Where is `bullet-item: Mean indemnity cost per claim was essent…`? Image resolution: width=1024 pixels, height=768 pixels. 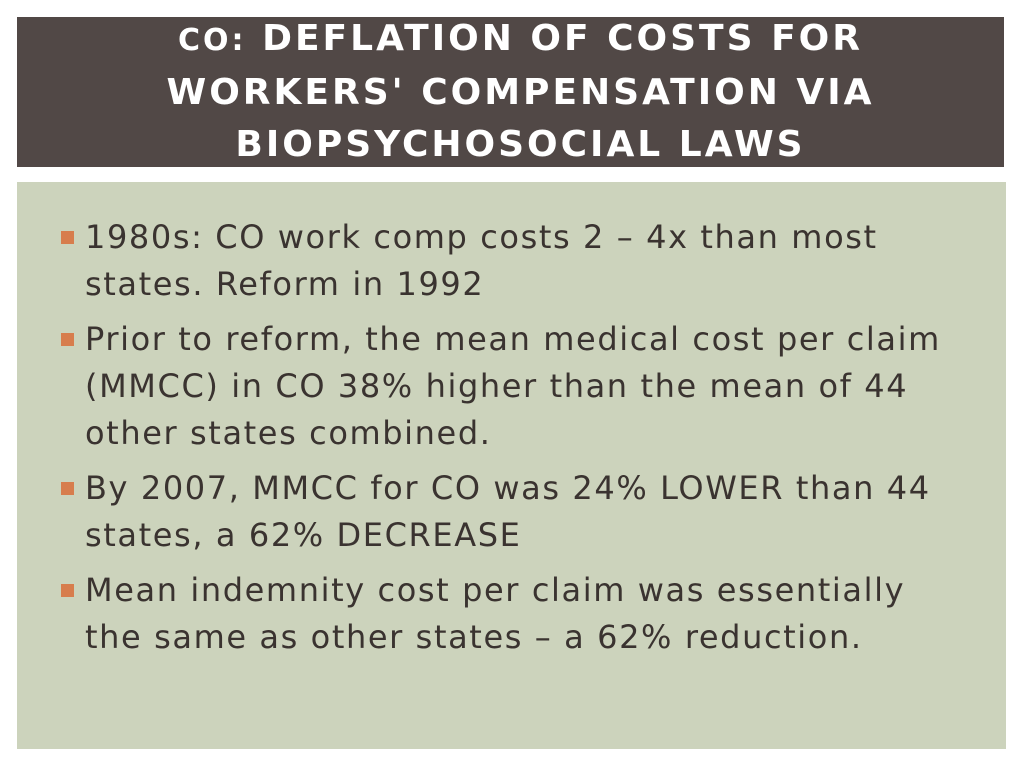
bullet-item: Mean indemnity cost per claim was essent… is located at coordinates (513, 614).